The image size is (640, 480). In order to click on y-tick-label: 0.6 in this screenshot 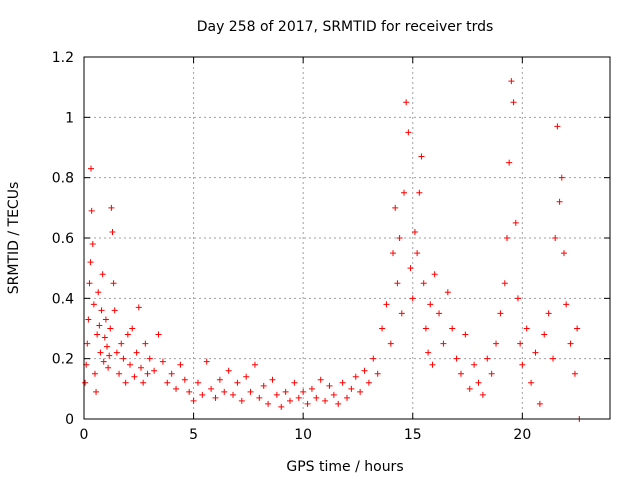, I will do `click(63, 239)`.